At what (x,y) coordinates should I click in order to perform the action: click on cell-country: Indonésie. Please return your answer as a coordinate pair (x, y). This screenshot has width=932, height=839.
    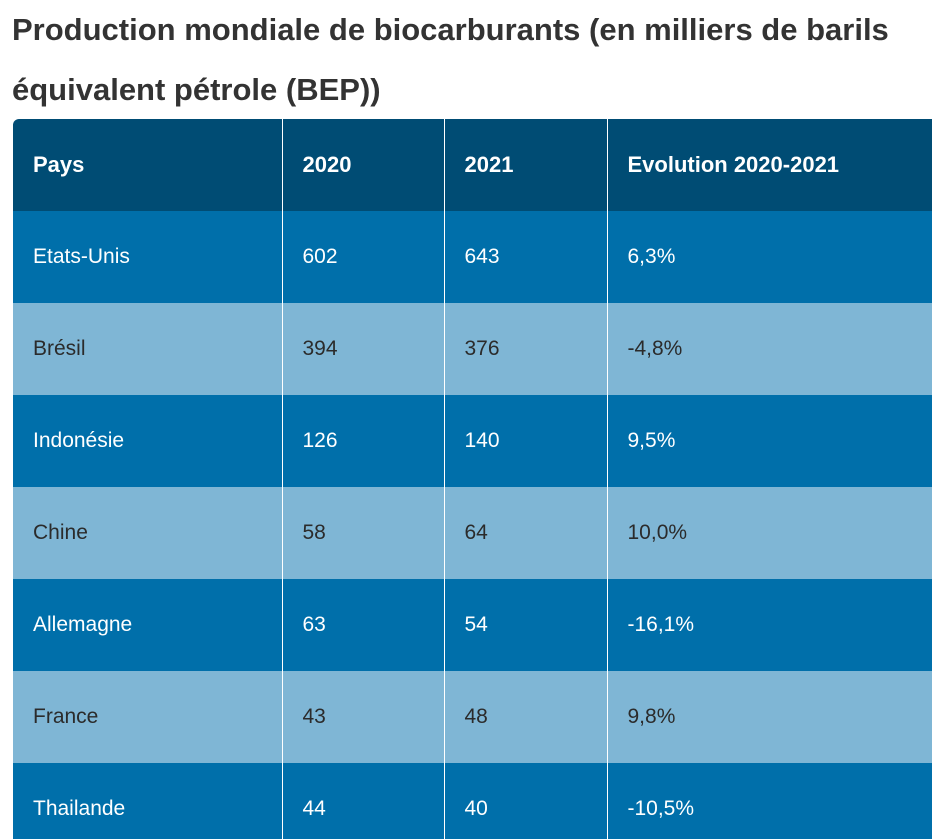
    Looking at the image, I should click on (148, 441).